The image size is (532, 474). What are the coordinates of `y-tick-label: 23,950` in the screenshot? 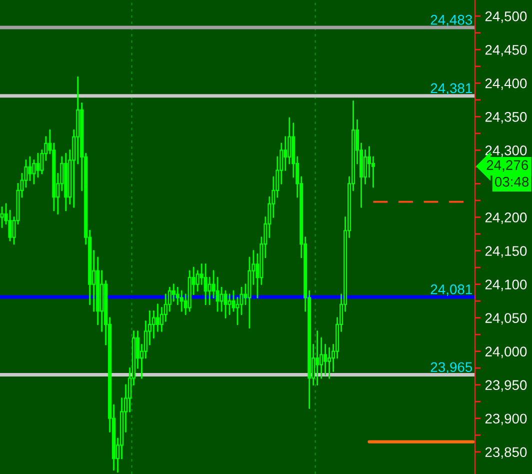 It's located at (506, 386).